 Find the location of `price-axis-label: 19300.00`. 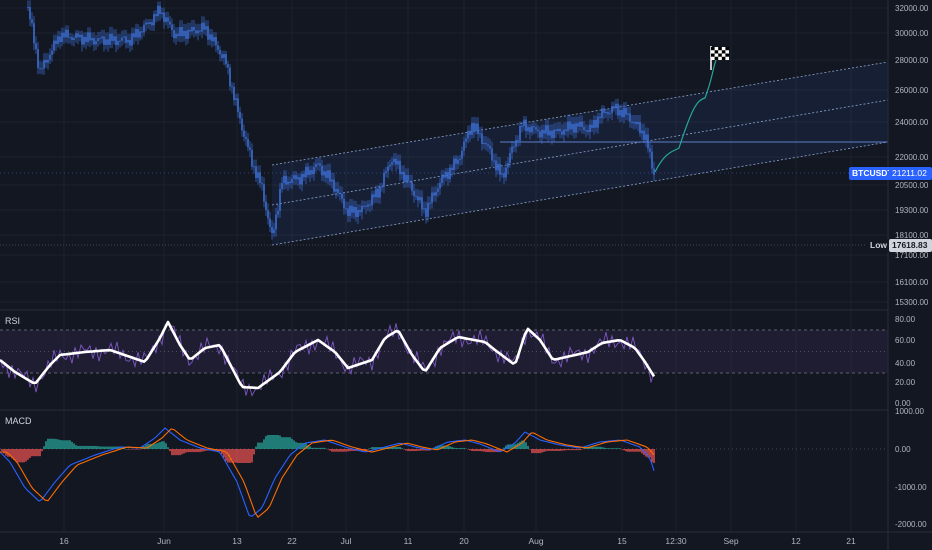

price-axis-label: 19300.00 is located at coordinates (912, 210).